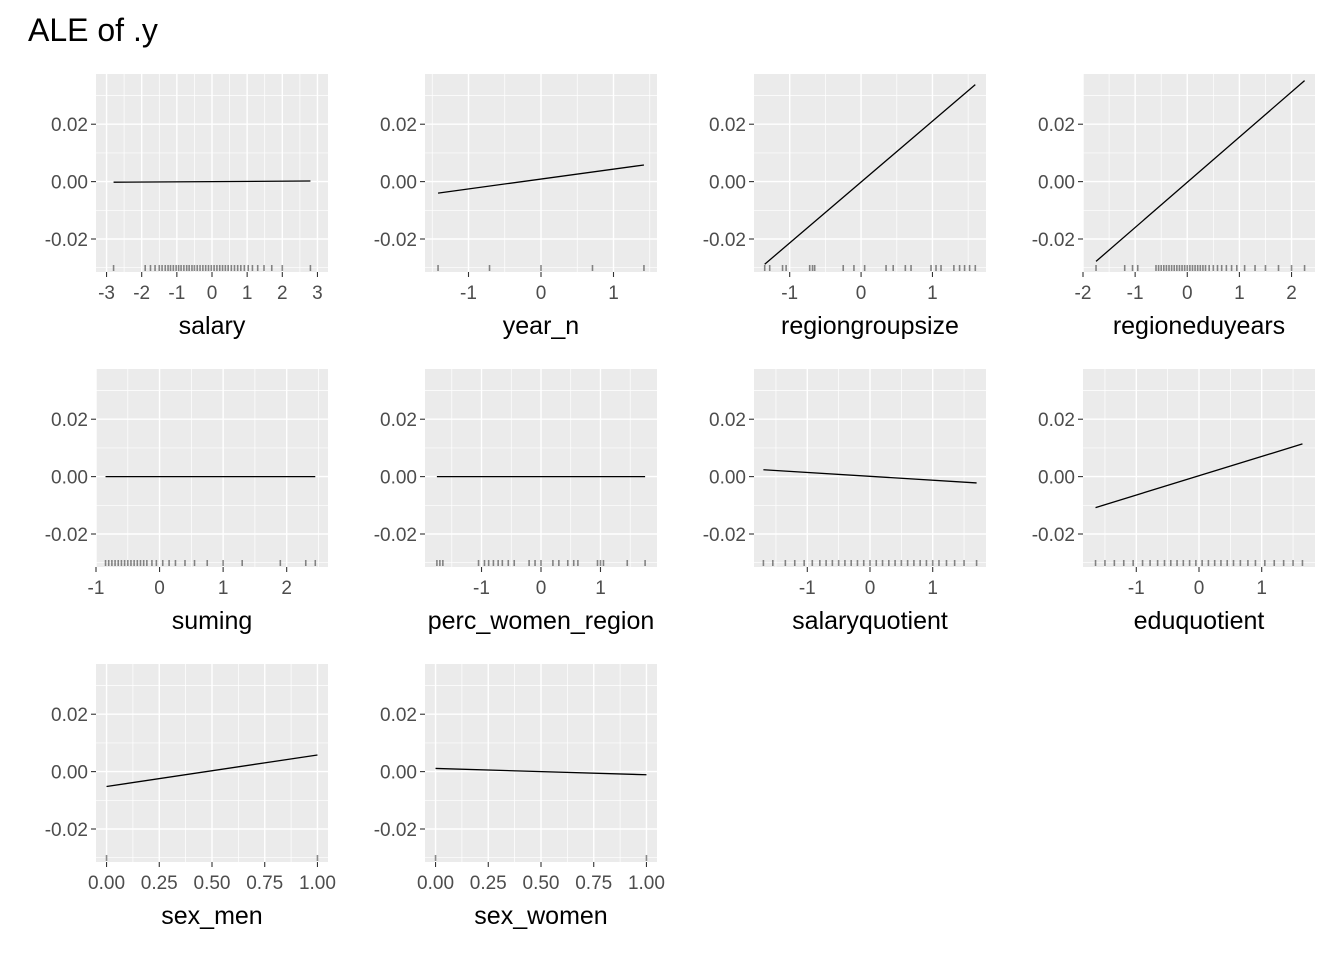 The width and height of the screenshot is (1344, 960). What do you see at coordinates (93, 30) in the screenshot?
I see `chart-title: ALE of .y` at bounding box center [93, 30].